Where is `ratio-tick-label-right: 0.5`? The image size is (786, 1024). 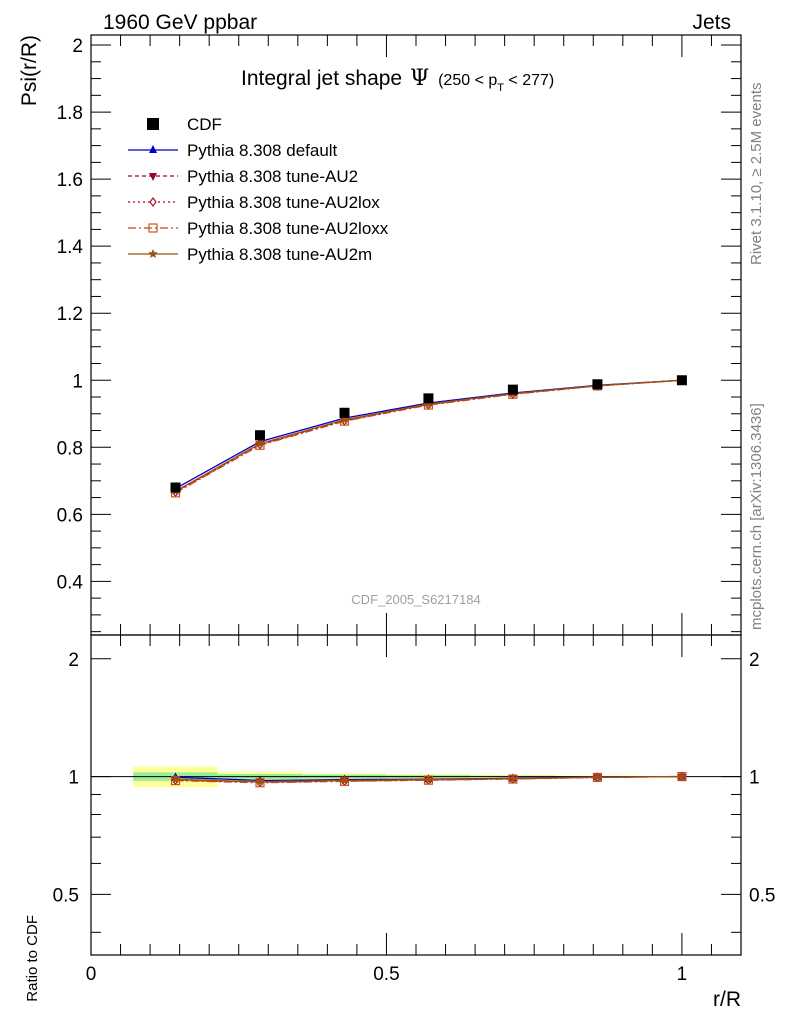
ratio-tick-label-right: 0.5 is located at coordinates (762, 895).